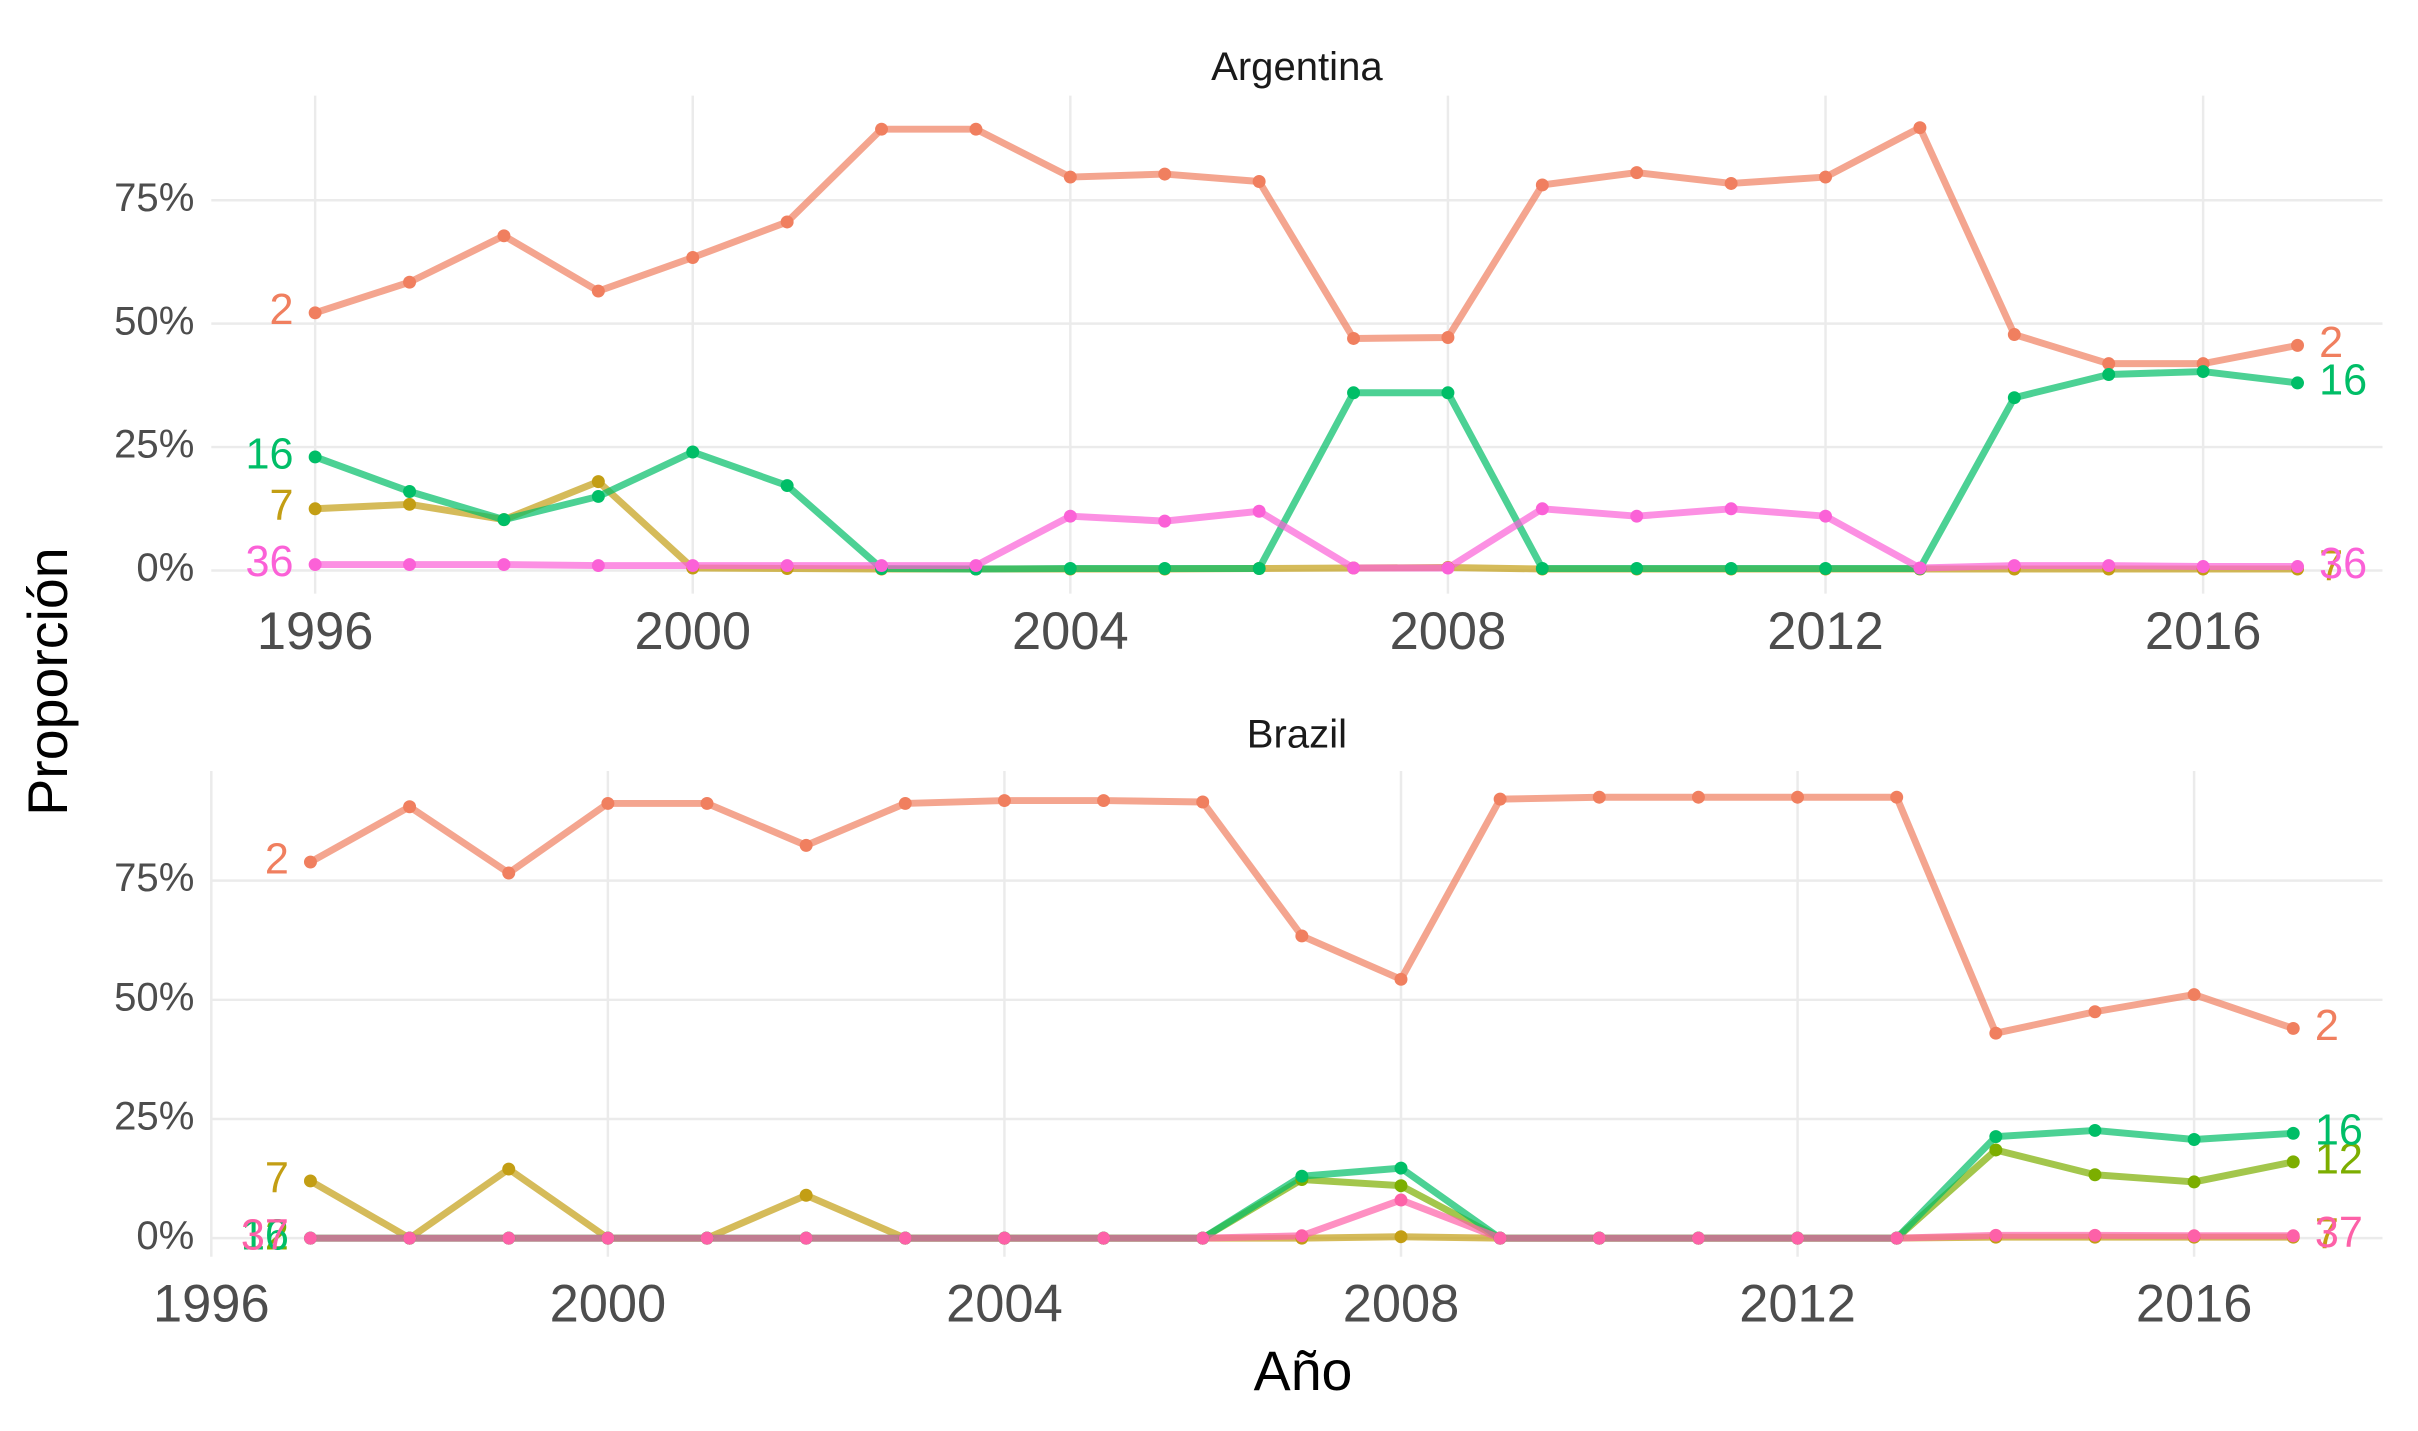  Describe the element at coordinates (2339, 1233) in the screenshot. I see `series-label-end: 37` at that location.